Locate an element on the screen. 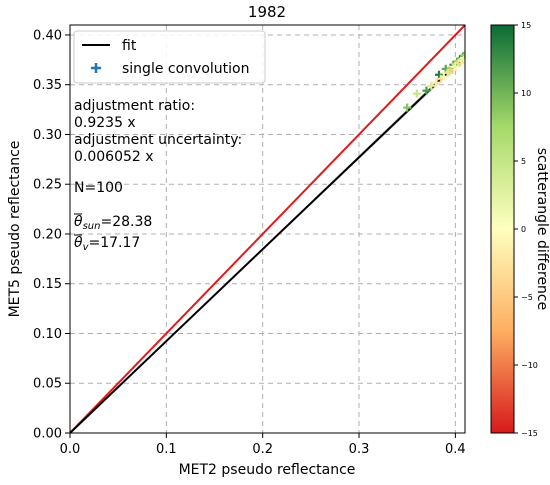 The image size is (550, 485). colorbar-tick-label: 0 is located at coordinates (523, 229).